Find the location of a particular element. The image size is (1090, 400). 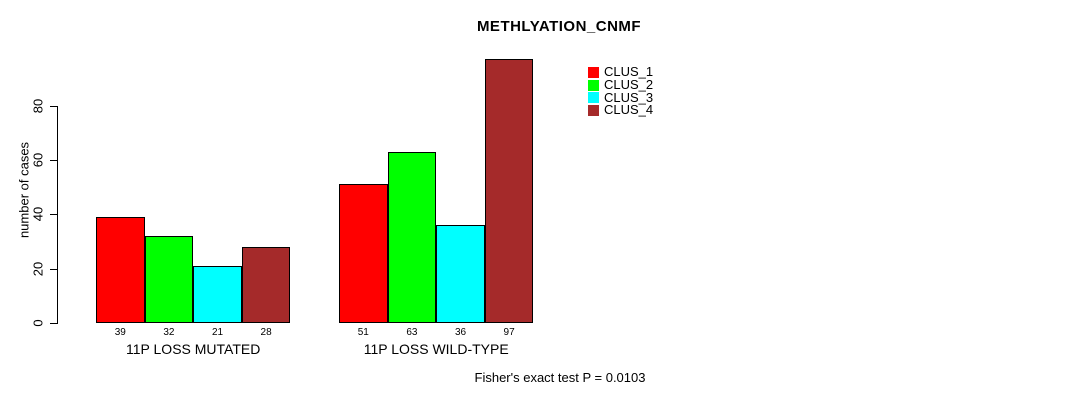

legend-entry-label: CLUS_2 is located at coordinates (629, 85).